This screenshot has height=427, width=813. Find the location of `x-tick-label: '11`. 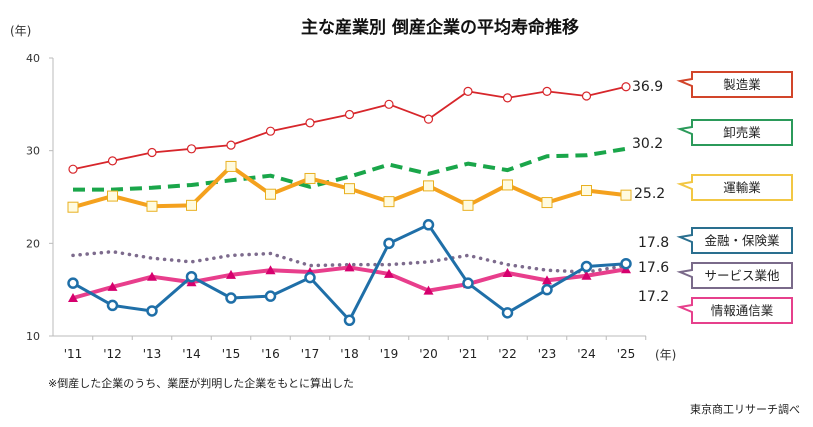

x-tick-label: '11 is located at coordinates (73, 354).